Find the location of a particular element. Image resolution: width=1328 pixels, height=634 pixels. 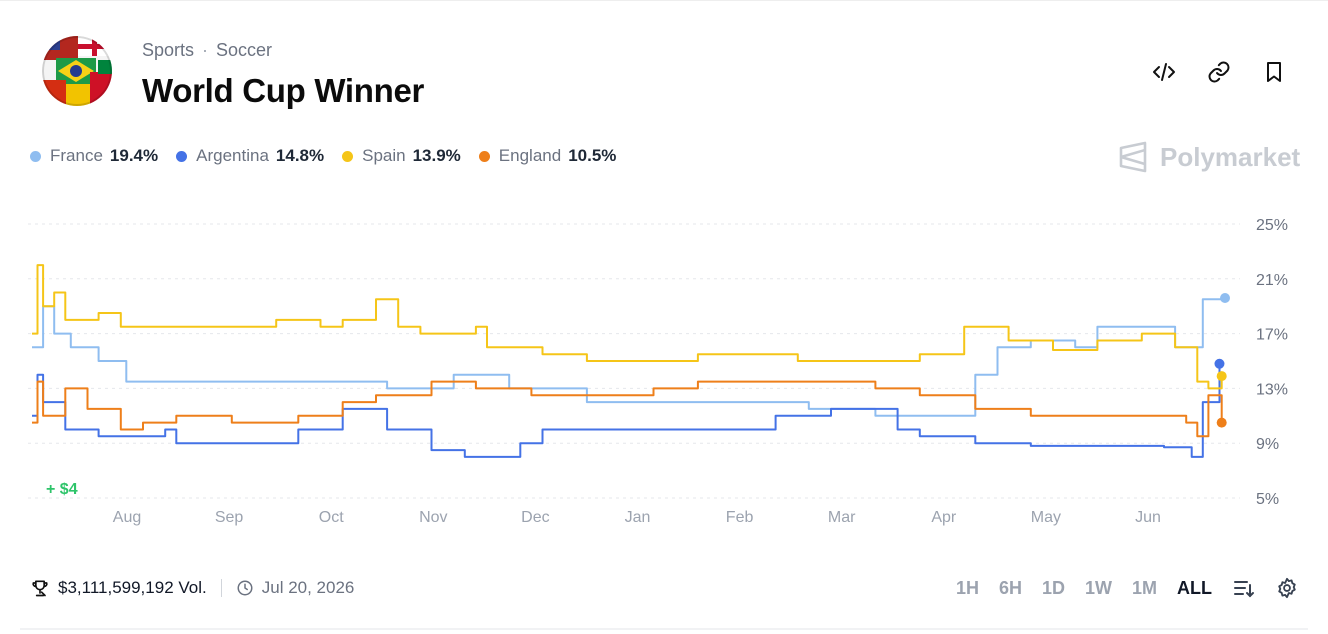

page-title: World Cup Winner is located at coordinates (283, 90).